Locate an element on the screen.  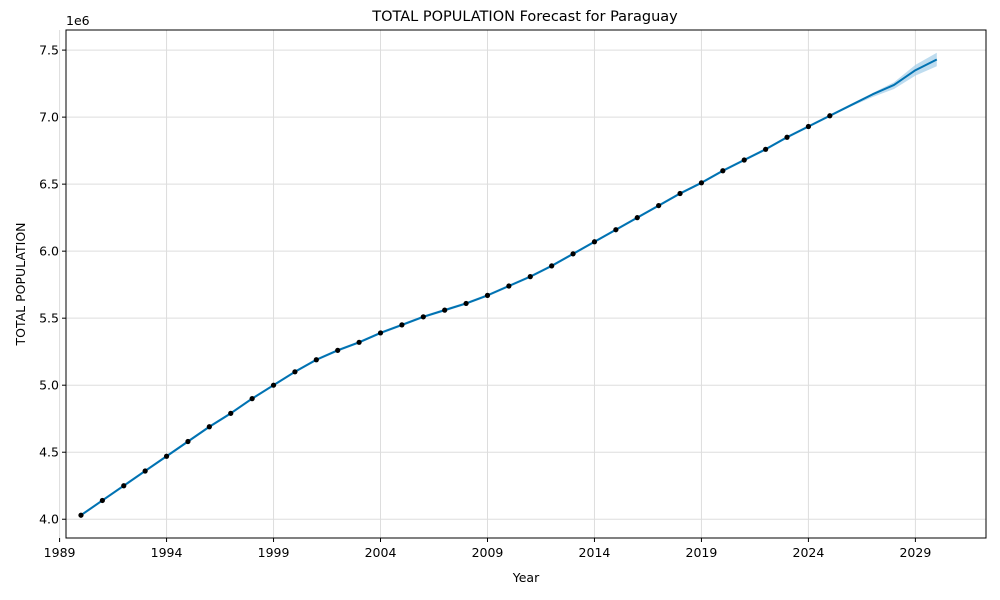
y-tick-label: 4.0 is located at coordinates (49, 519).